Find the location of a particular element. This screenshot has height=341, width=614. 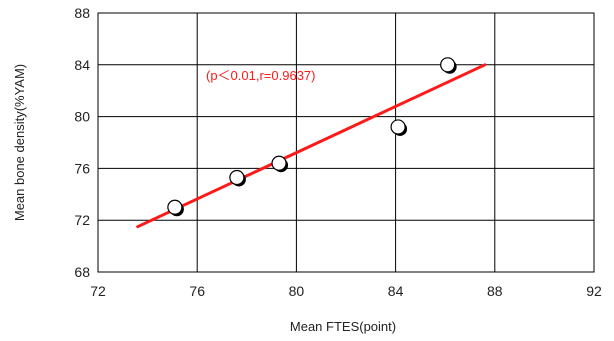

x-tick-label: 72 is located at coordinates (98, 291).